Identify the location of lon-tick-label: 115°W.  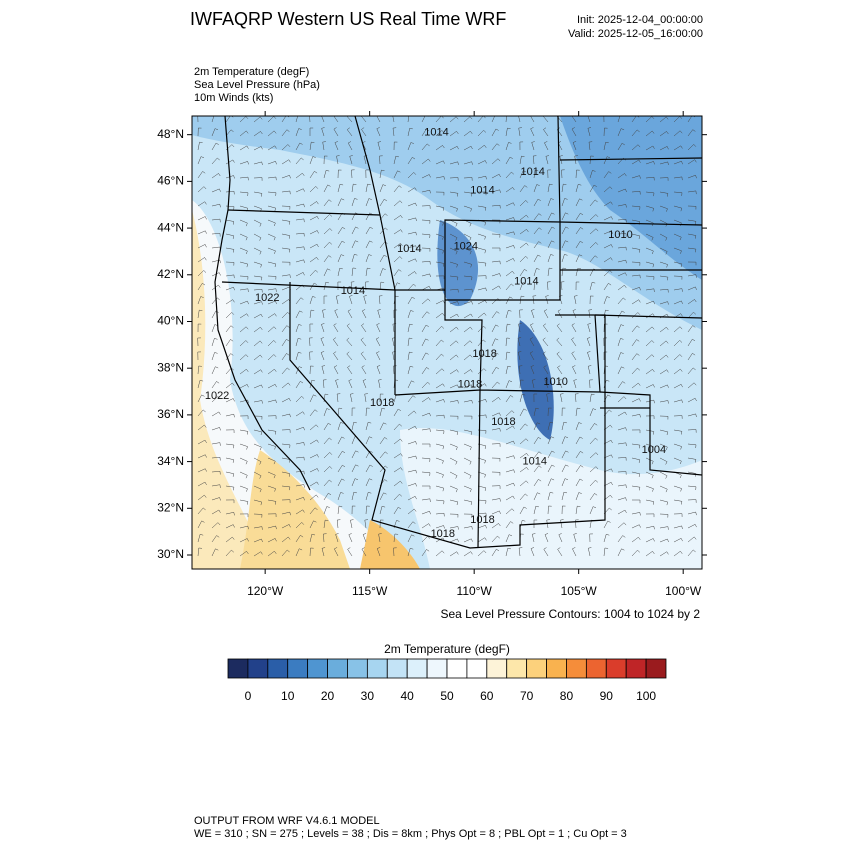
(370, 591).